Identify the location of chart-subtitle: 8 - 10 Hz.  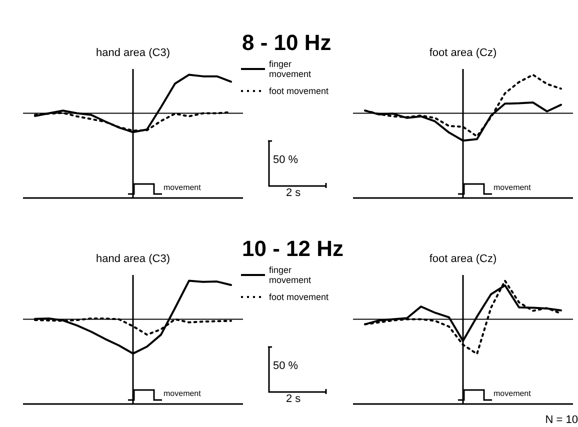
(287, 43).